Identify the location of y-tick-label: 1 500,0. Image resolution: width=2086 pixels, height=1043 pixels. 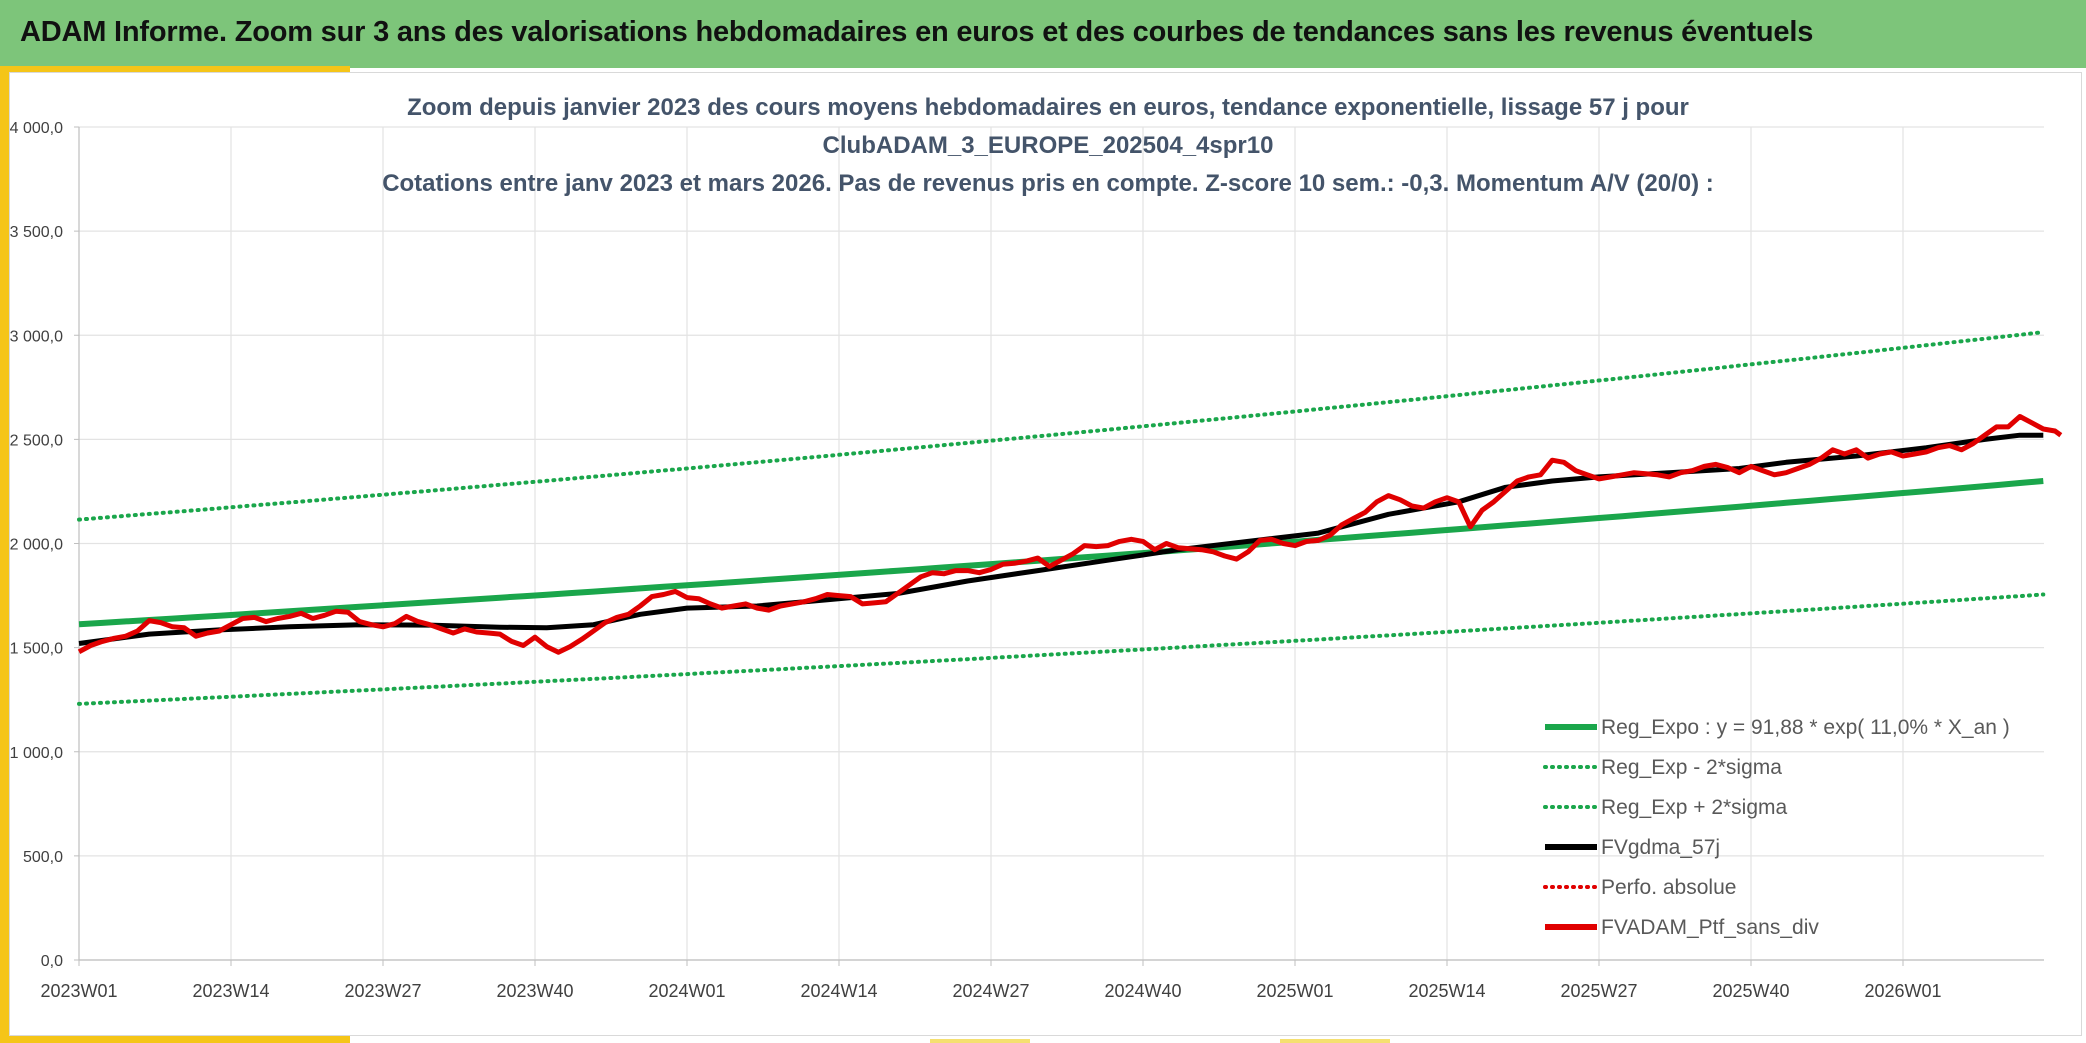
(36, 649).